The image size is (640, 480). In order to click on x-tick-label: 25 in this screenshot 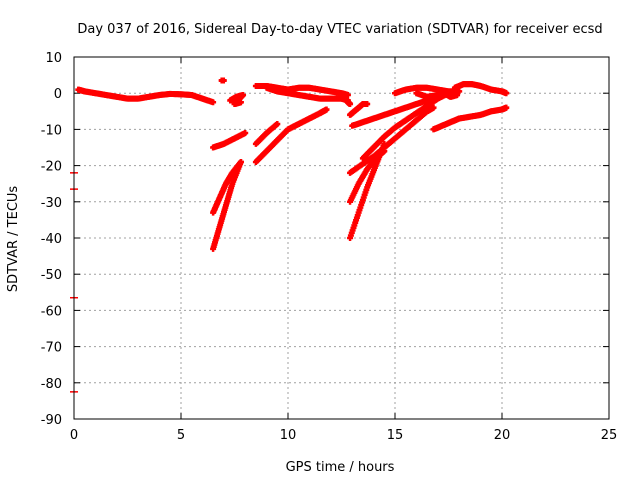, I will do `click(609, 435)`.